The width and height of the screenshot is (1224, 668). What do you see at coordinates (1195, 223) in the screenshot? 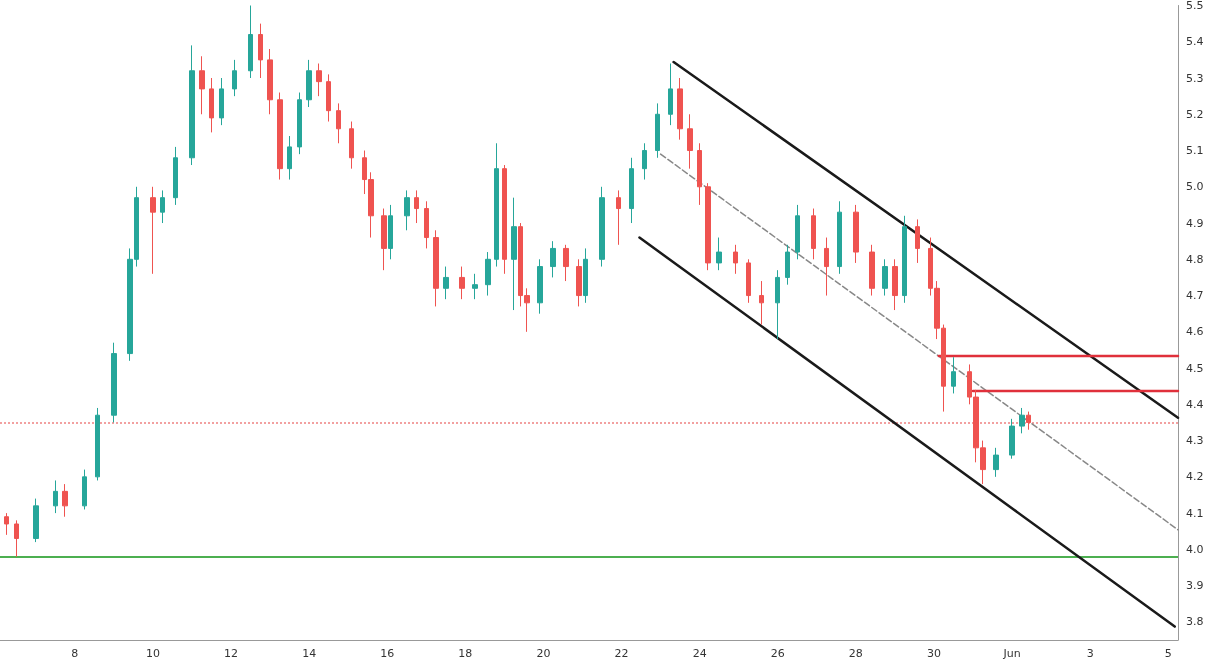
I see `y-tick-label: 4.9` at bounding box center [1195, 223].